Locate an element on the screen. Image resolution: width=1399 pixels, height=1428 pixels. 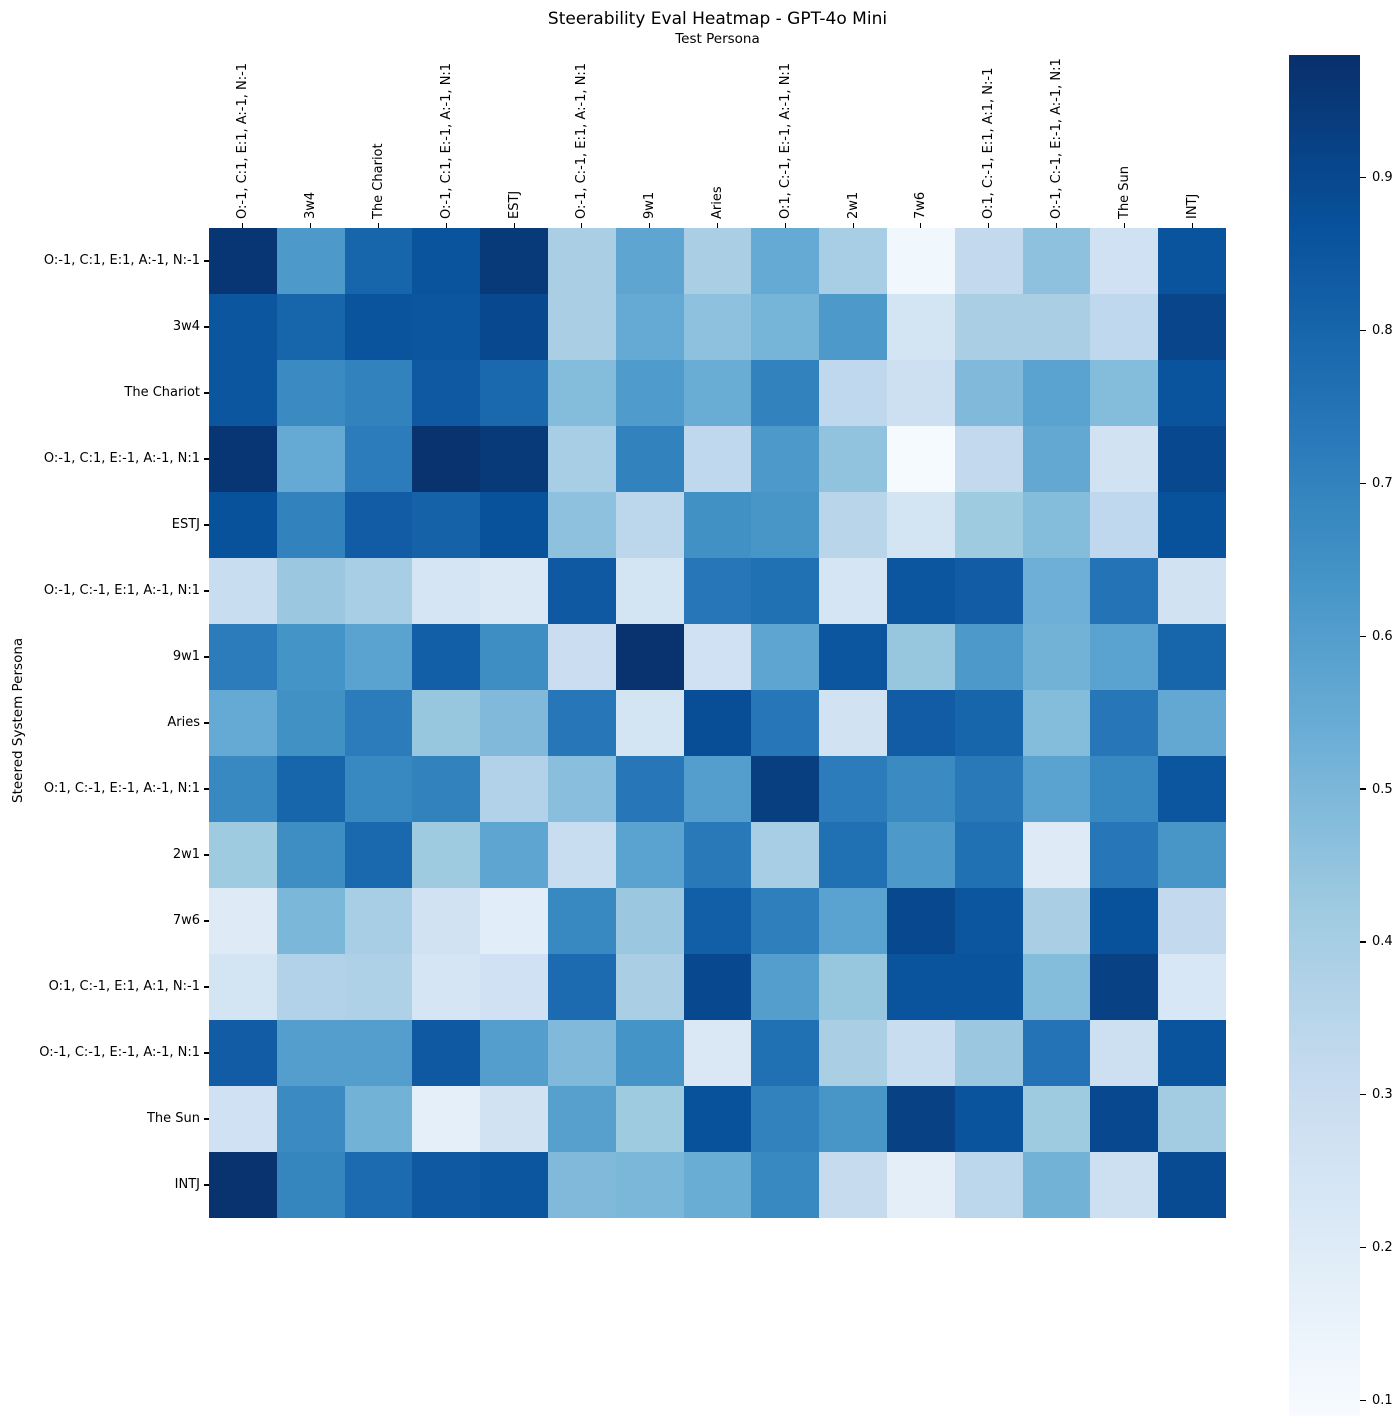
colorbar-tick-label: 0.3 is located at coordinates (1382, 1095).